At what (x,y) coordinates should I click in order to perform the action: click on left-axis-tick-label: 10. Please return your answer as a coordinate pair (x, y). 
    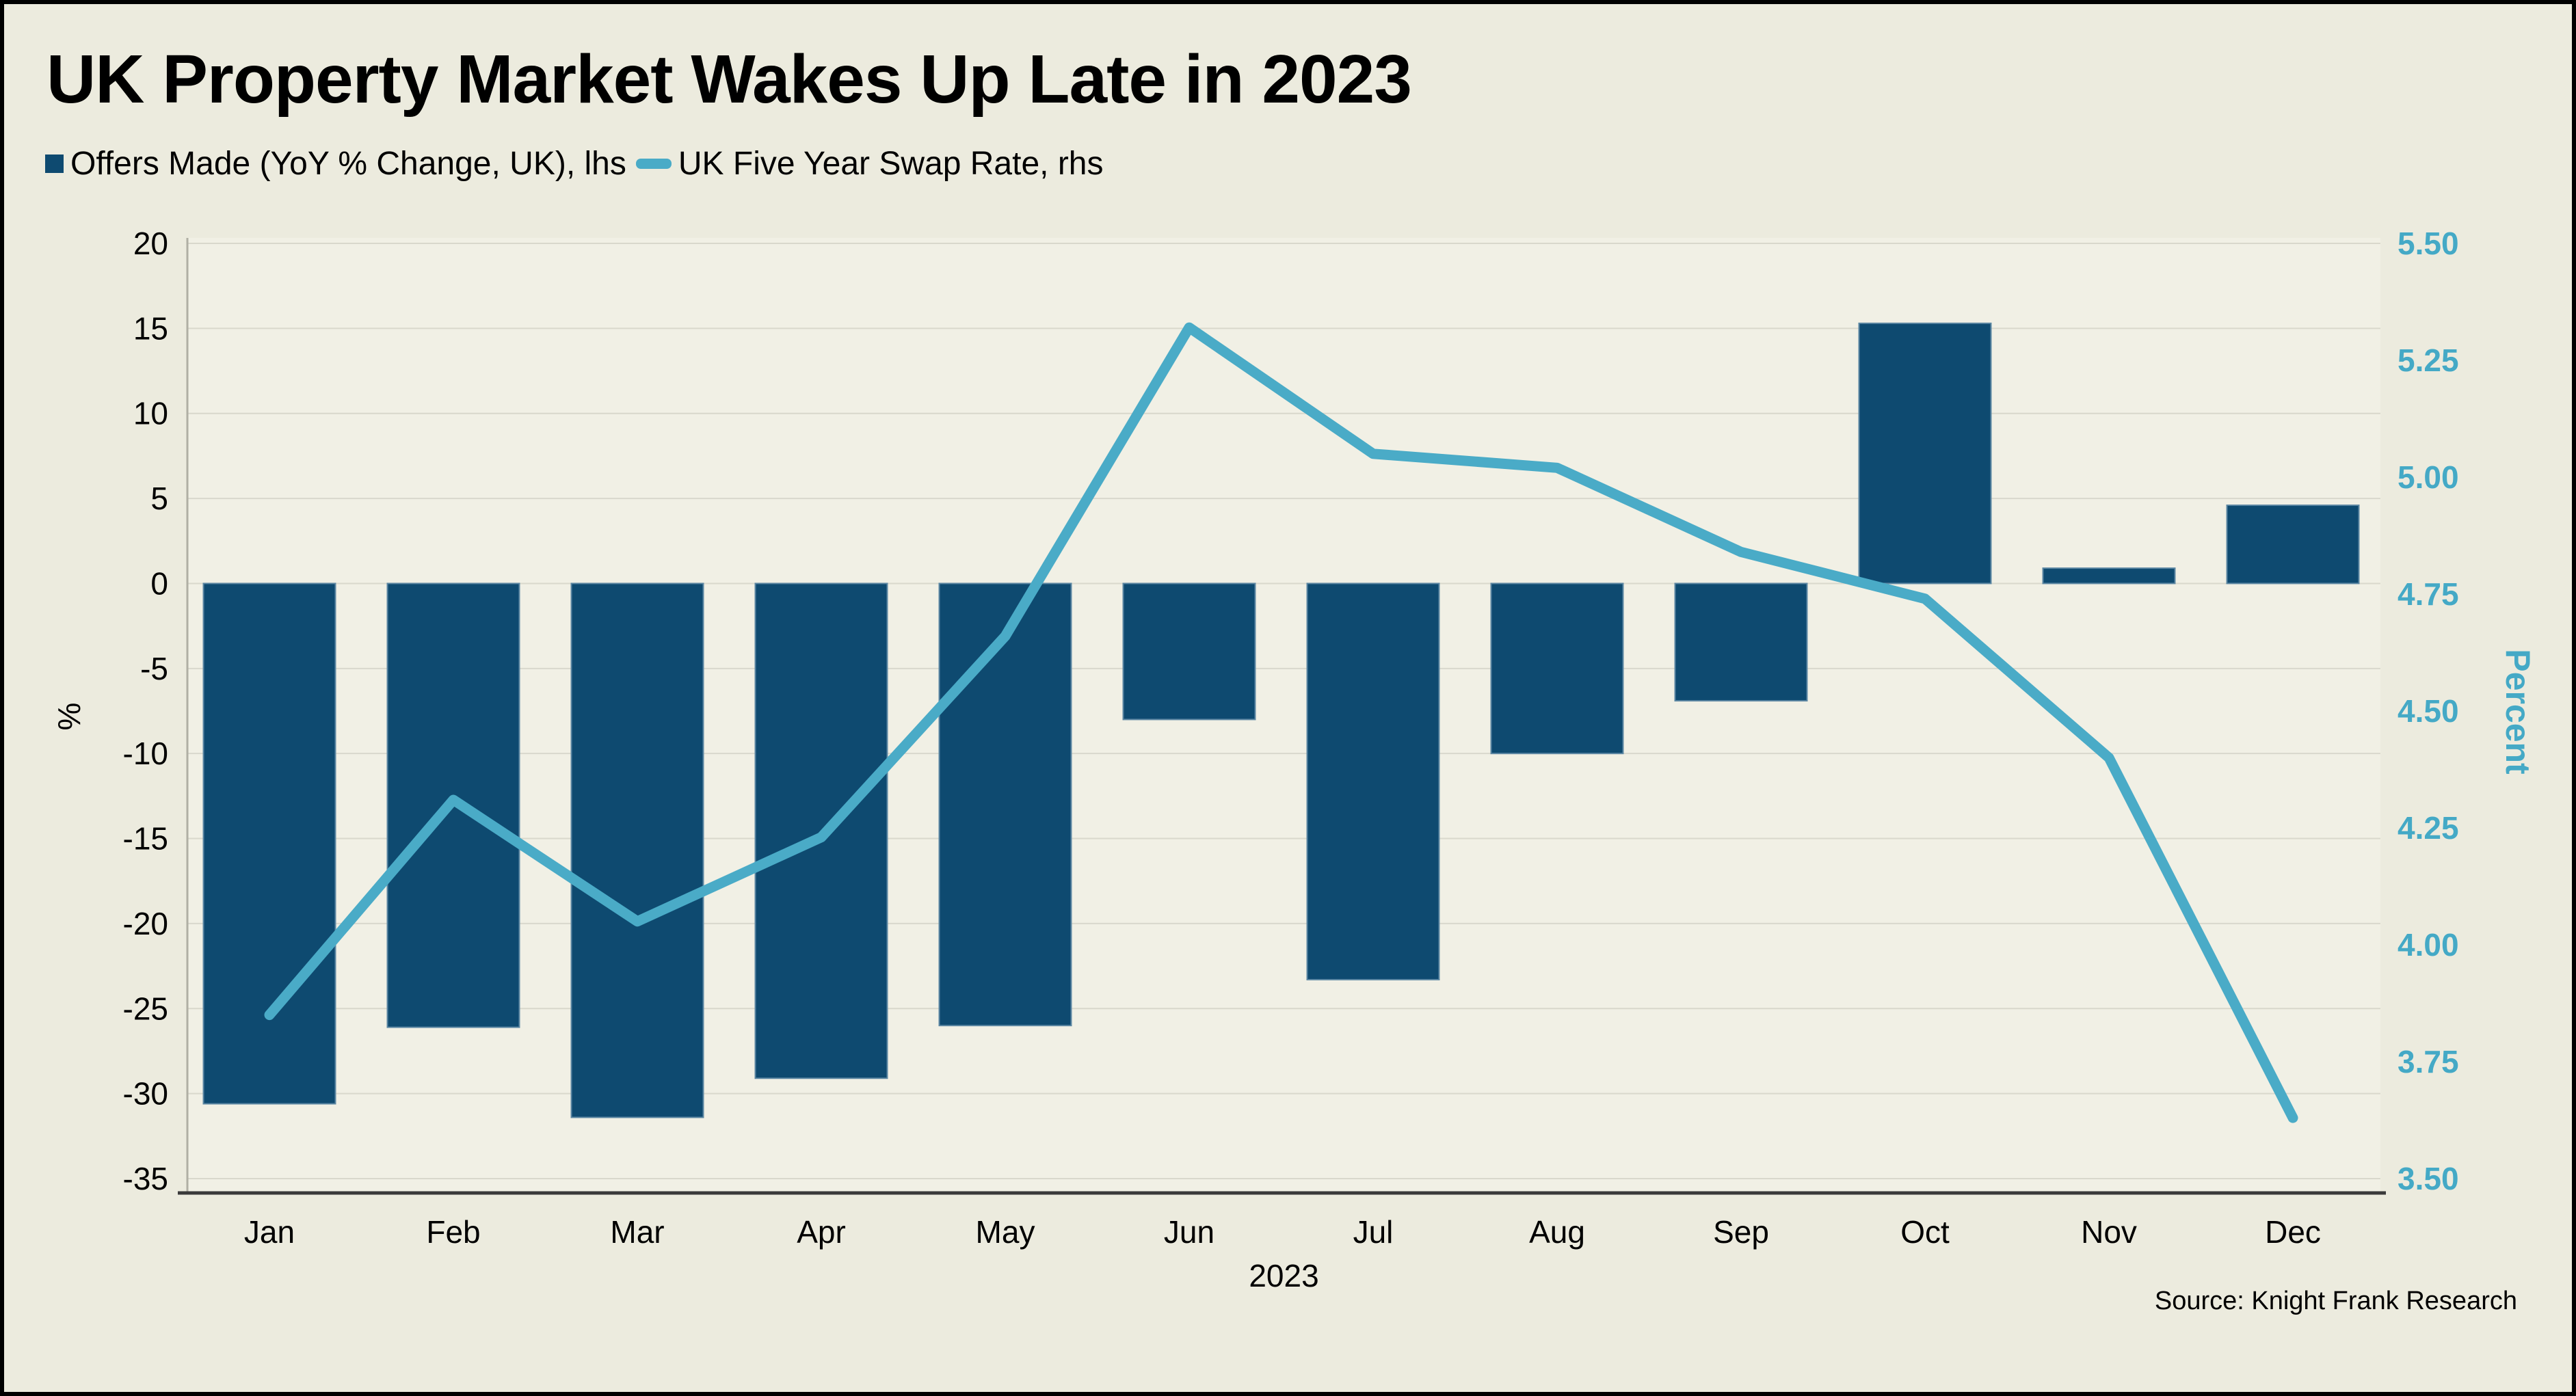
    Looking at the image, I should click on (150, 414).